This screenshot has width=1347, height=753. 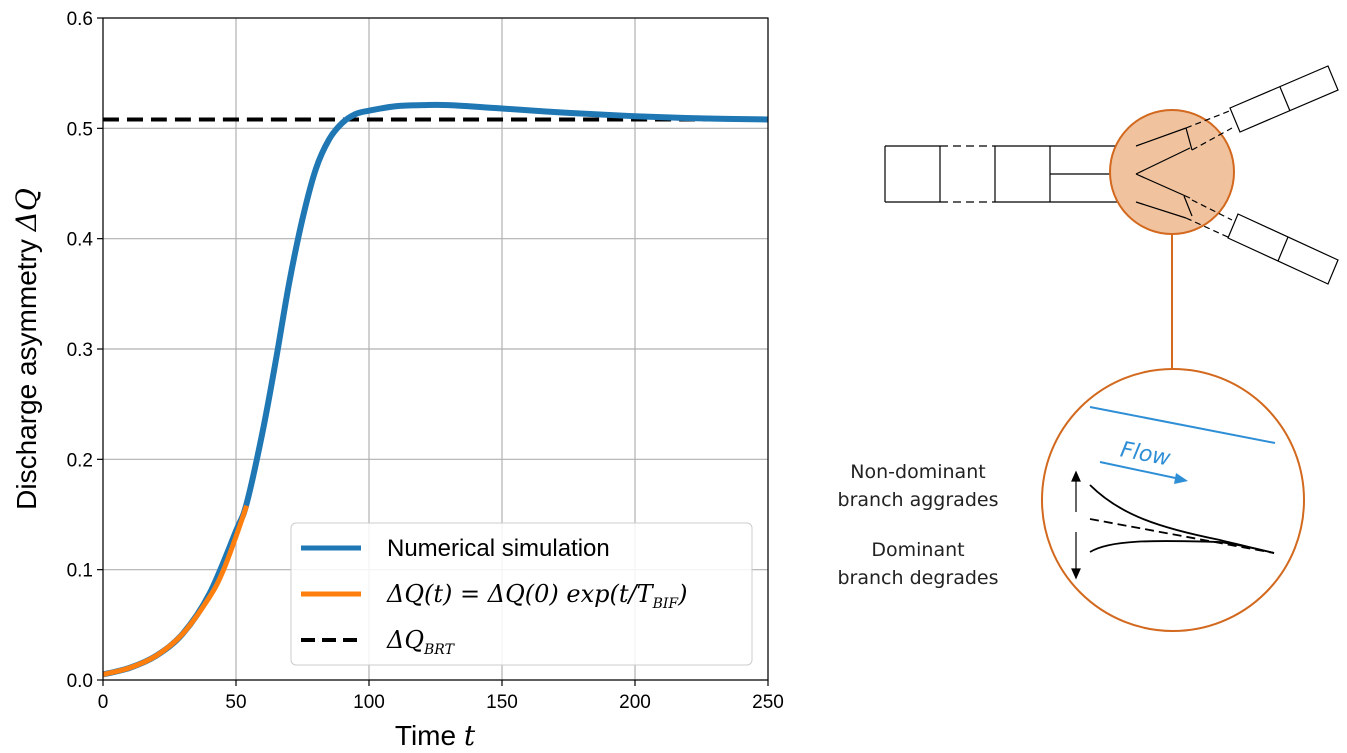 What do you see at coordinates (1143, 472) in the screenshot?
I see `flow-arrow` at bounding box center [1143, 472].